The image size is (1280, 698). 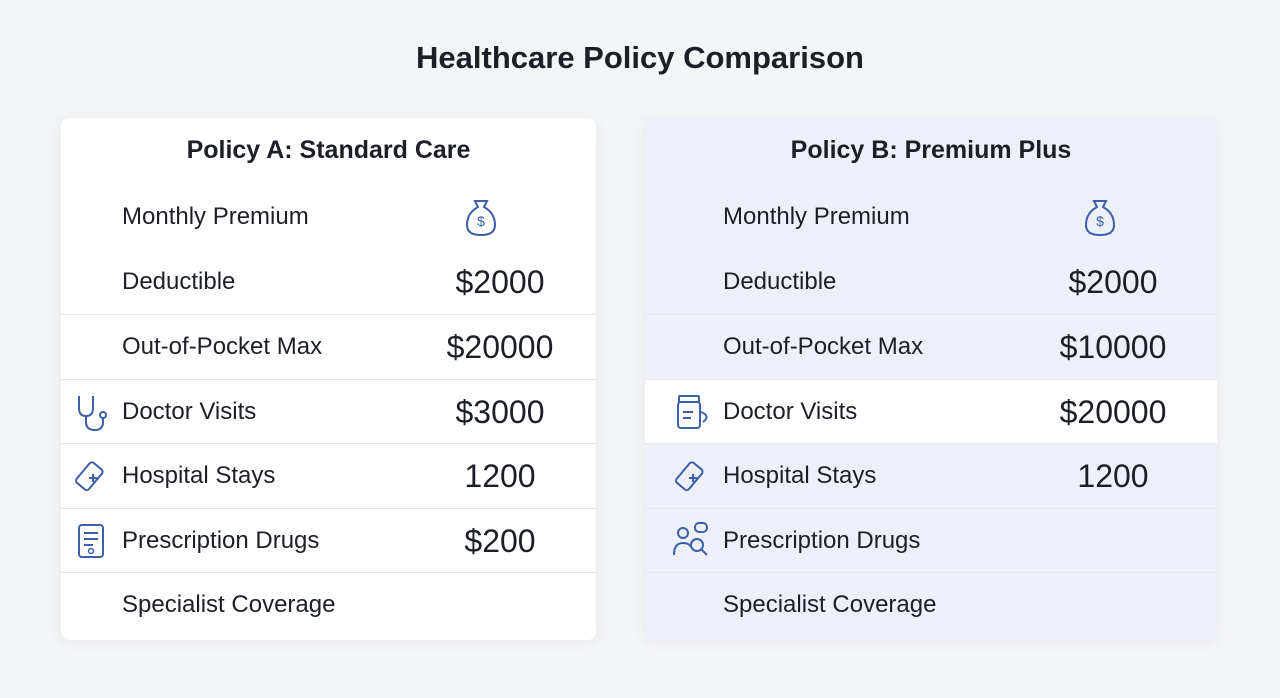 I want to click on card-title: Policy B: Premium Plus, so click(x=931, y=150).